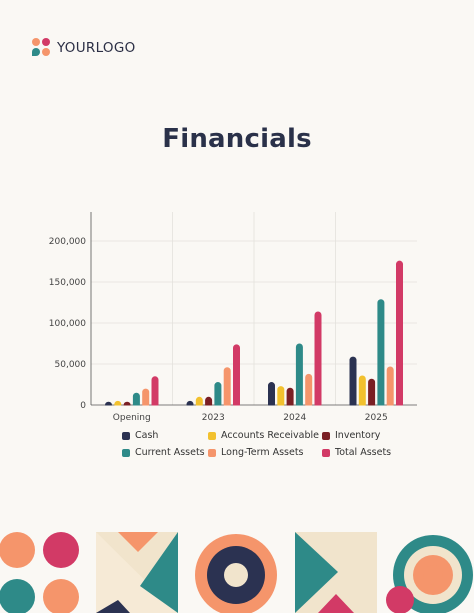 The image size is (474, 613). What do you see at coordinates (132, 418) in the screenshot?
I see `x-tick-label: Opening` at bounding box center [132, 418].